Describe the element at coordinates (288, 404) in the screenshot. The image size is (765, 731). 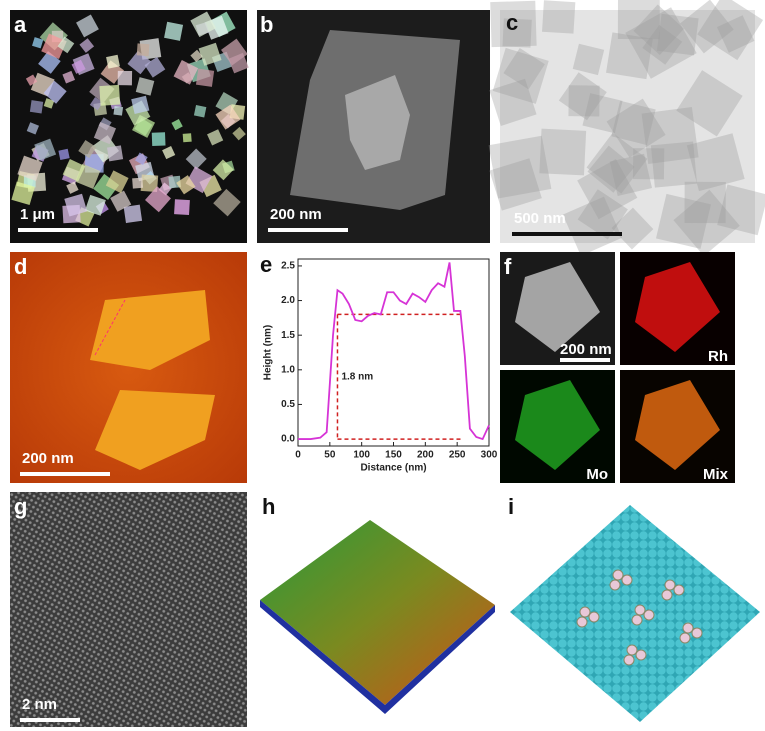
I see `y-tick-label: 0.5` at that location.